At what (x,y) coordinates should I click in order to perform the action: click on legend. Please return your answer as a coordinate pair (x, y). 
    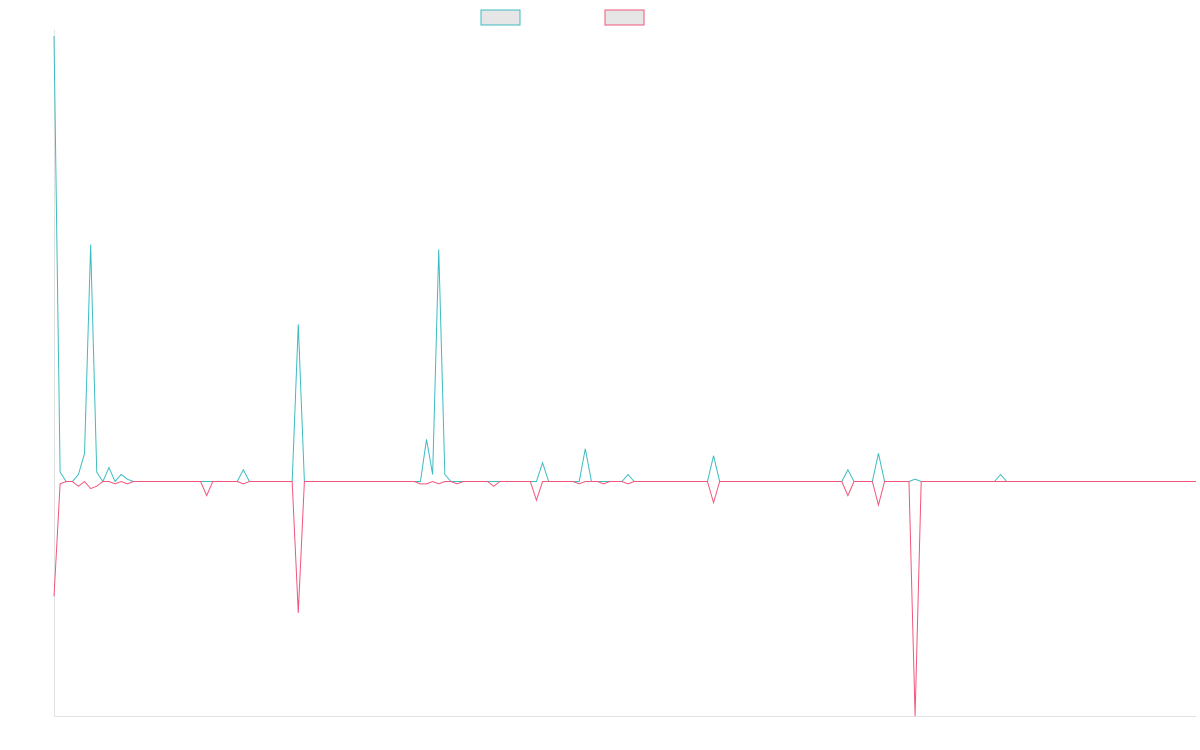
    Looking at the image, I should click on (562, 17).